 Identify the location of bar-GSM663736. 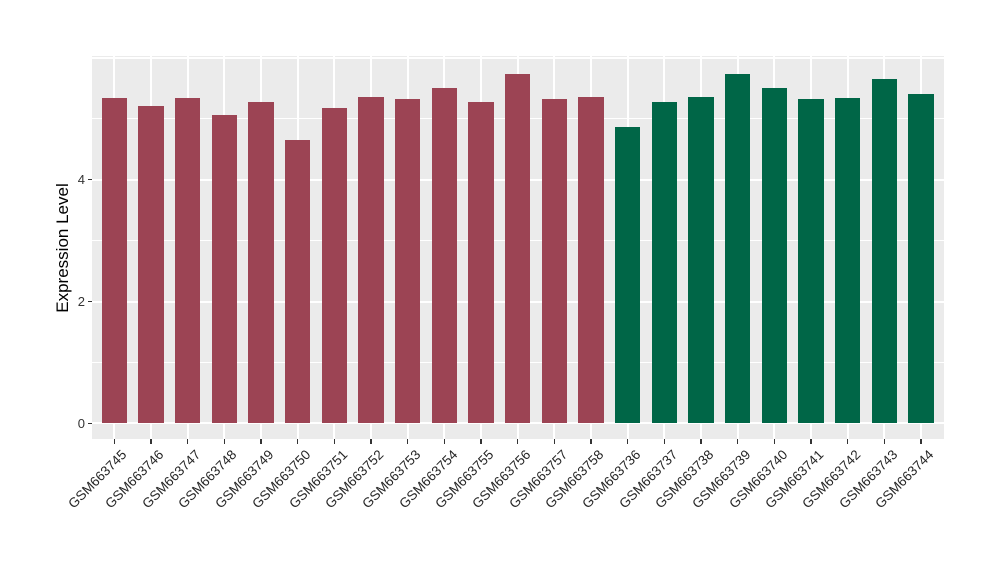
(627, 275).